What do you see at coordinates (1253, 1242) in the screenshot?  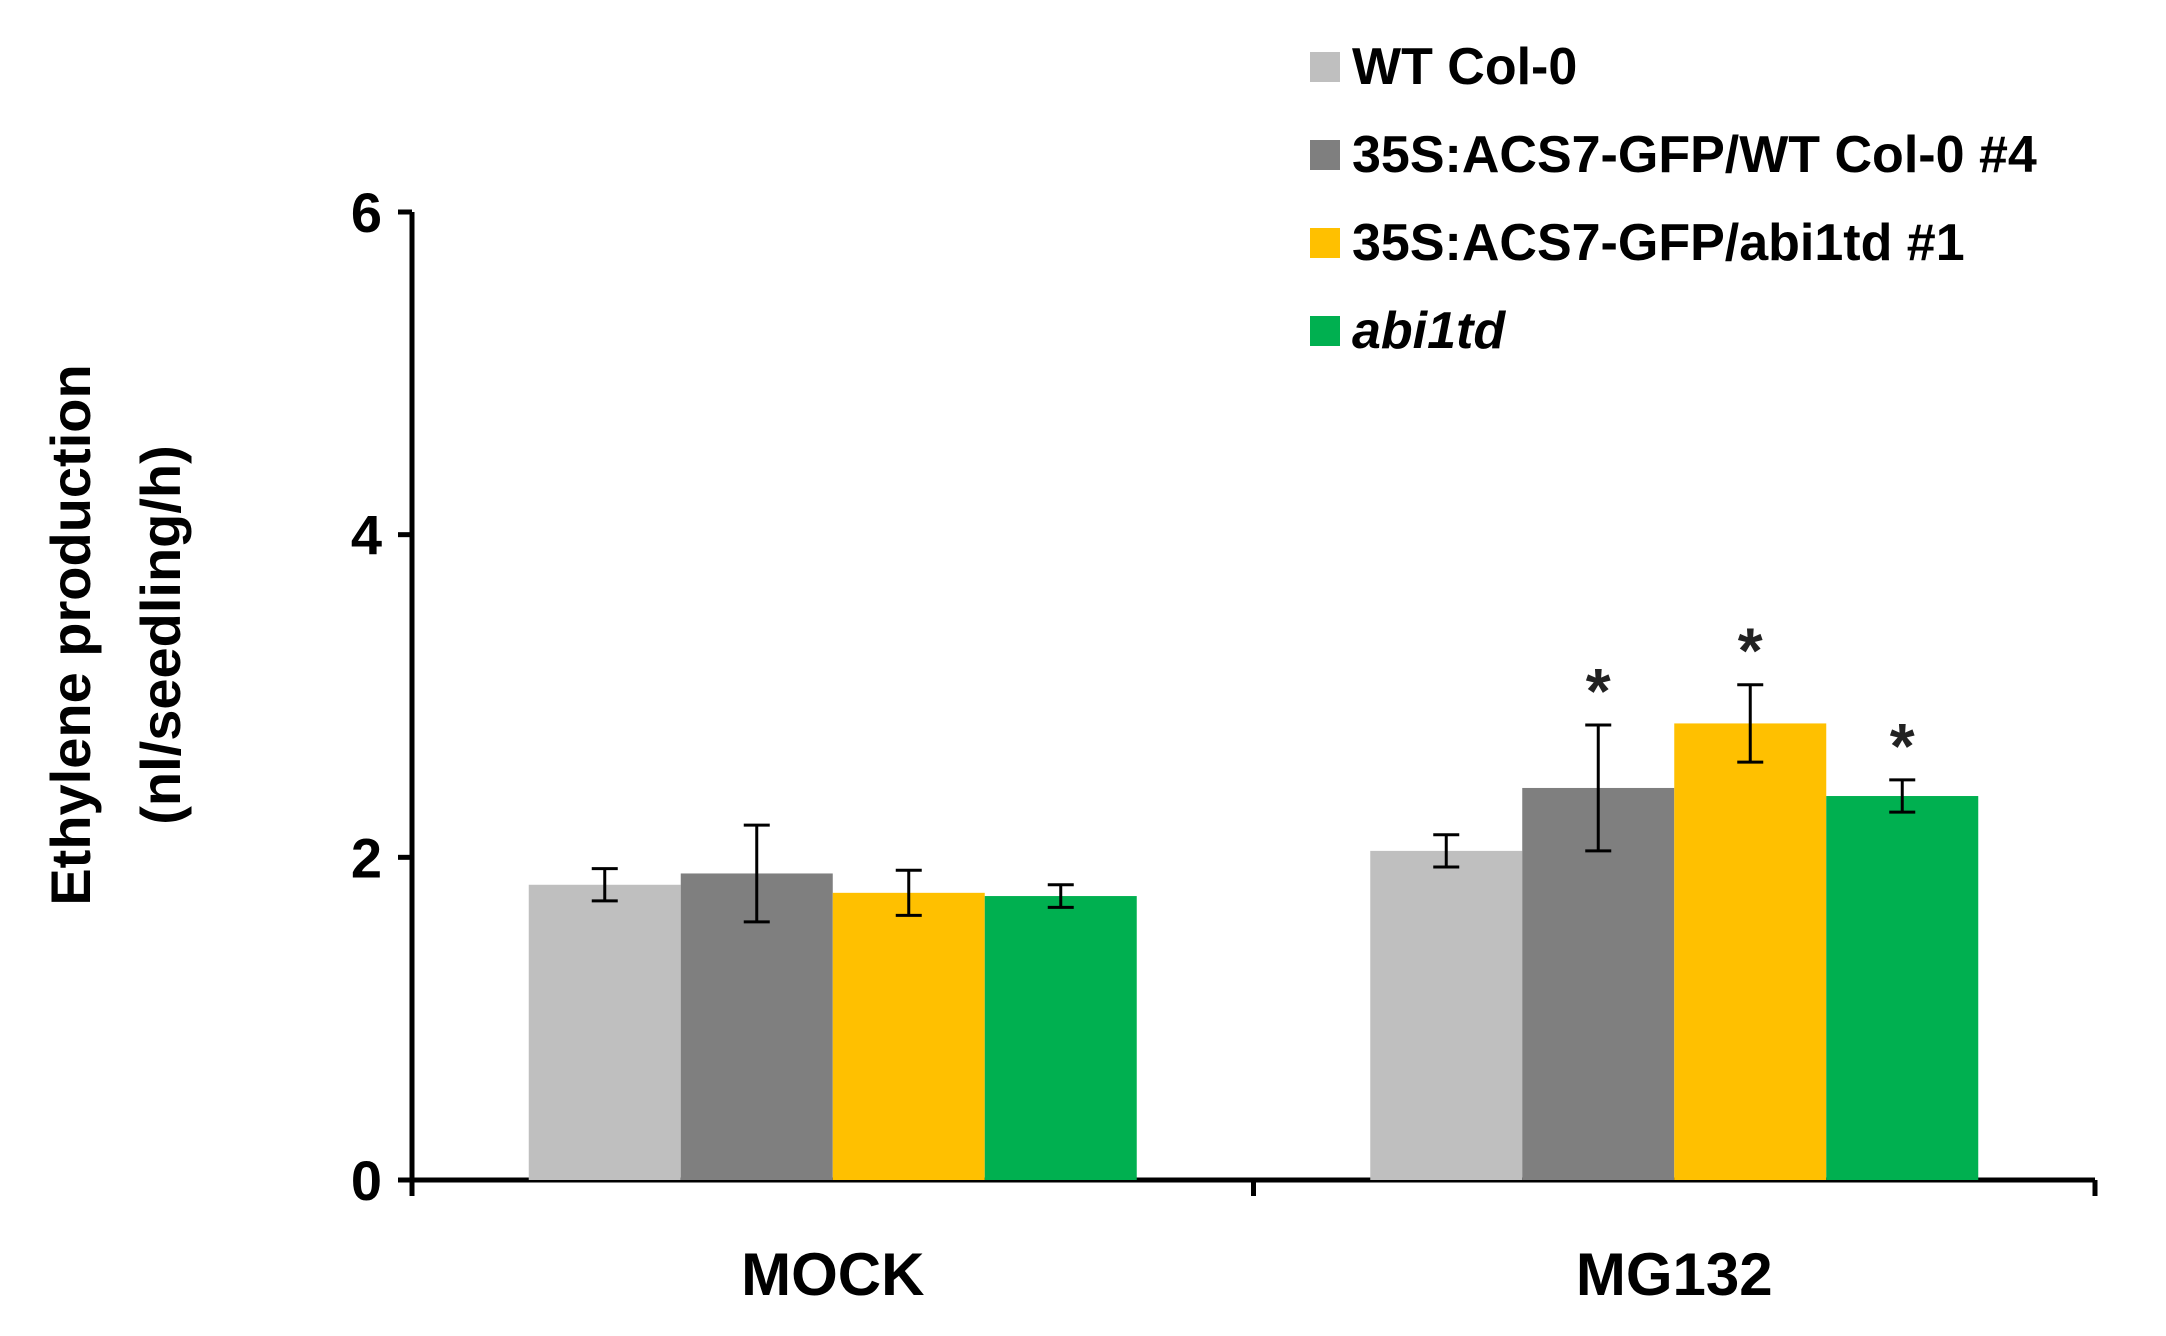 I see `x-axis: MOCK MG132` at bounding box center [1253, 1242].